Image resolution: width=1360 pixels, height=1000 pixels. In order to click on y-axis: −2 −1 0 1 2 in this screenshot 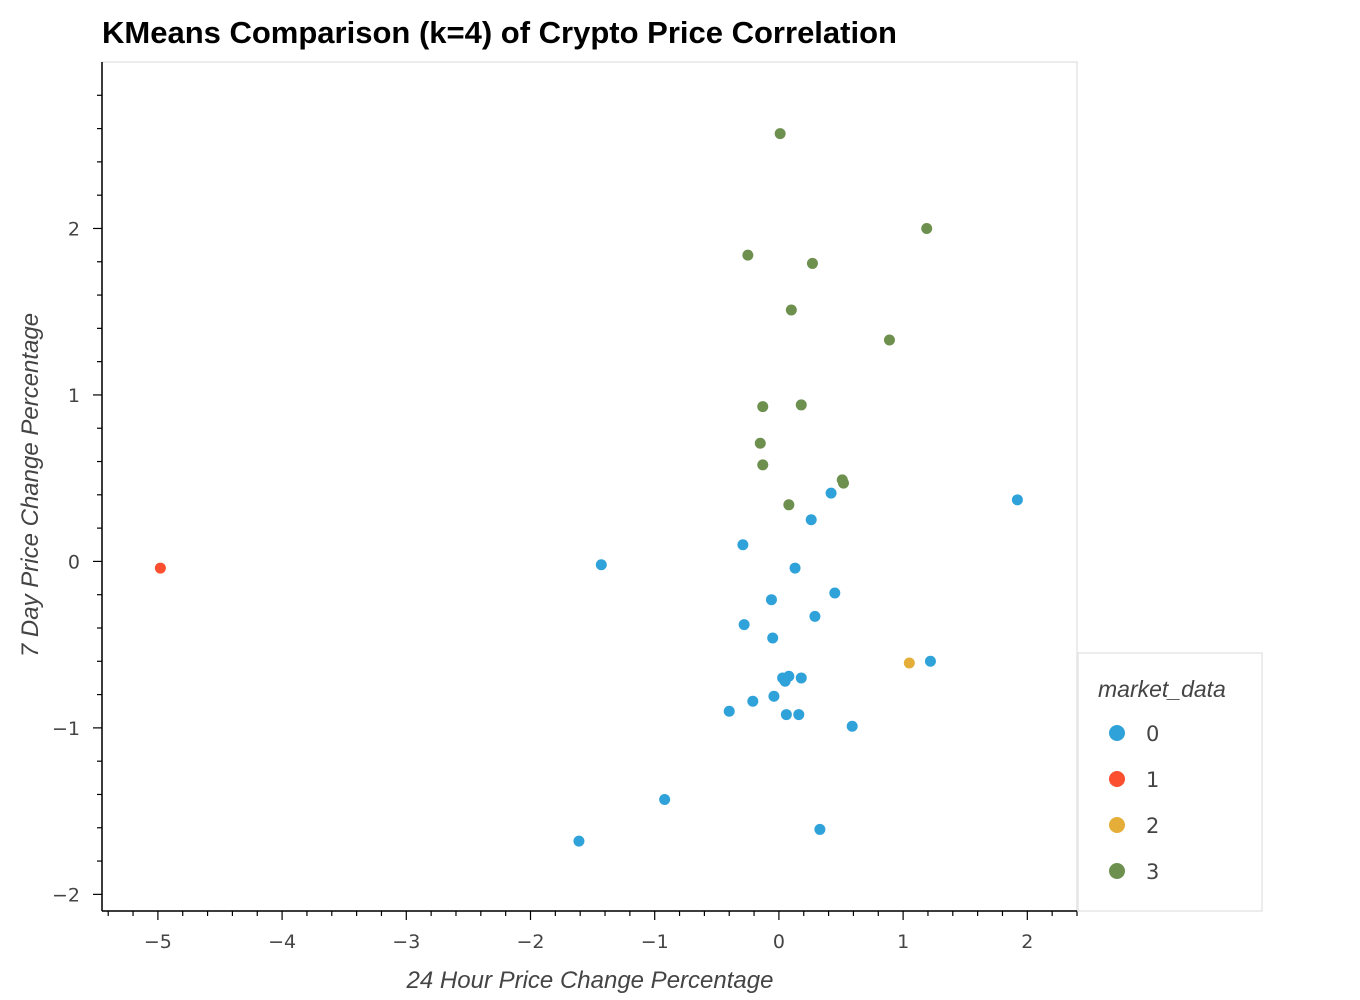, I will do `click(77, 486)`.